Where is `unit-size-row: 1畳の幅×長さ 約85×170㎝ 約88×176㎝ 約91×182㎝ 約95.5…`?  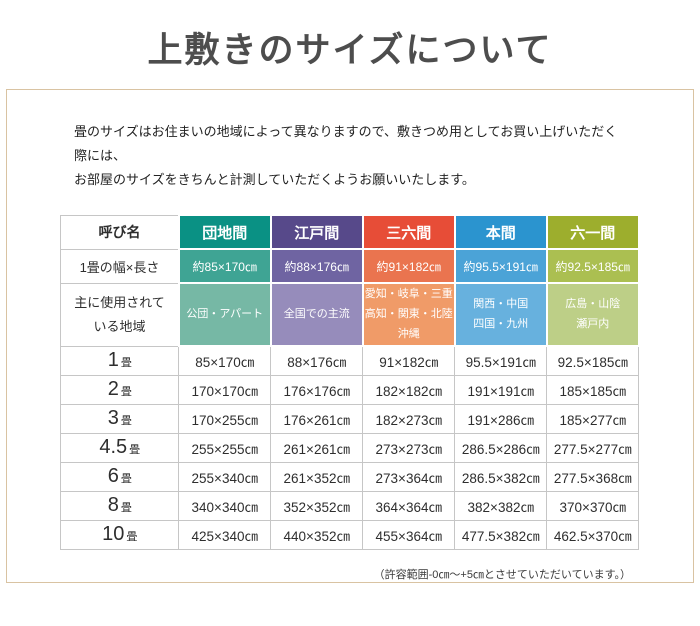
unit-size-row: 1畳の幅×長さ 約85×170㎝ 約88×176㎝ 約91×182㎝ 約95.5… is located at coordinates (350, 266).